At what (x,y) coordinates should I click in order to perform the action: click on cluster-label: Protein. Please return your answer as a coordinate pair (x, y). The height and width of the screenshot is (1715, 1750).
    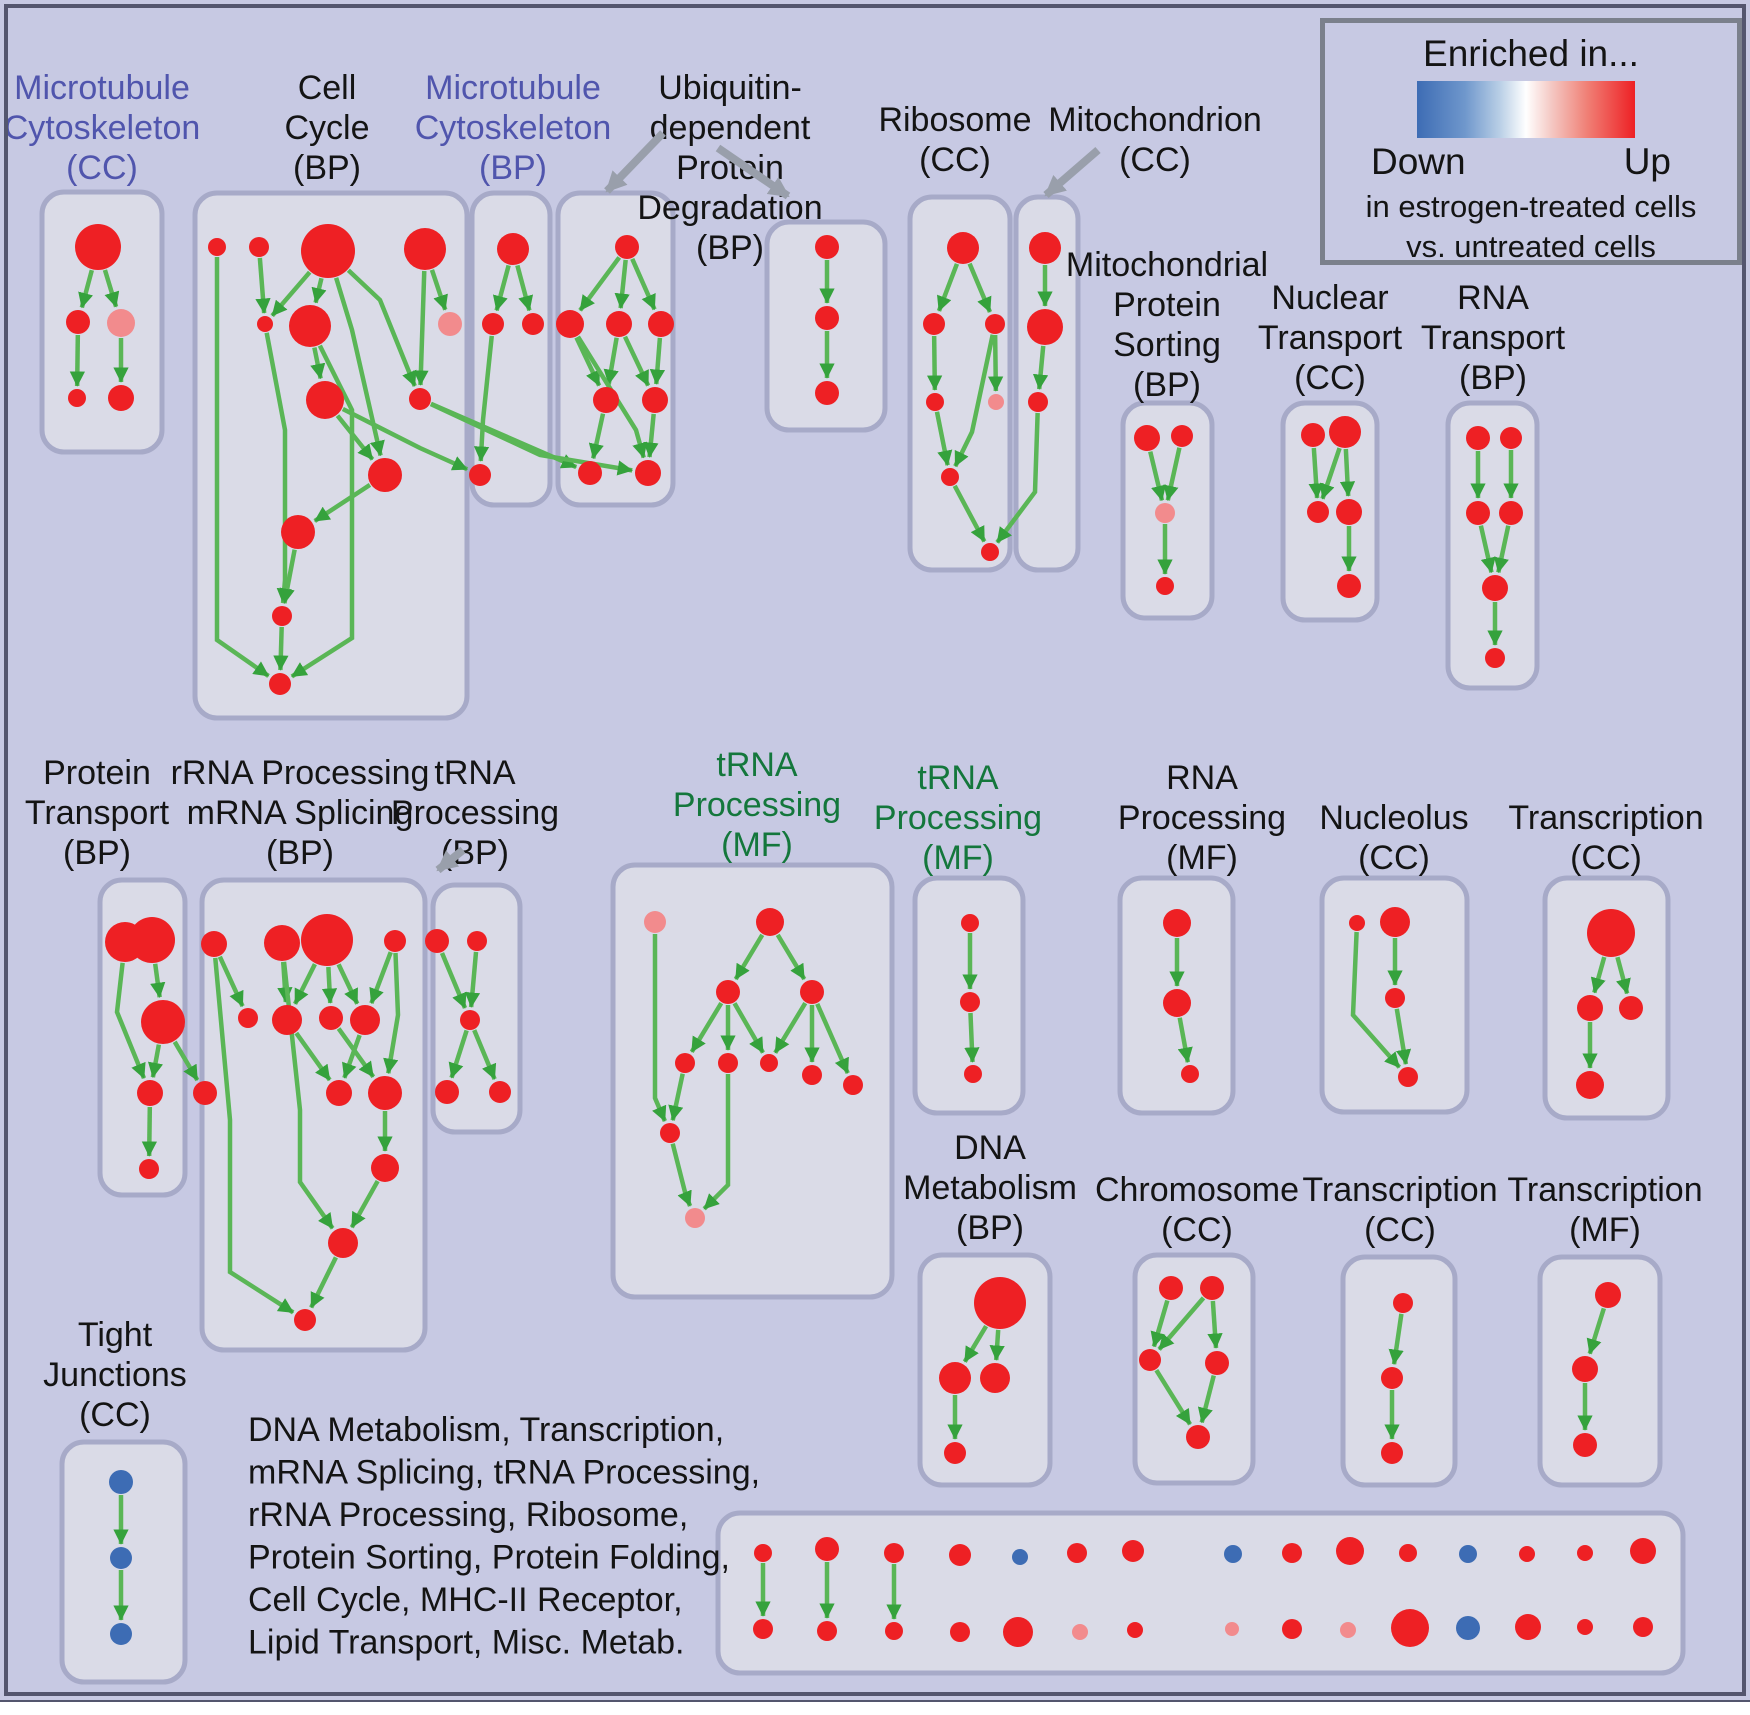
    Looking at the image, I should click on (97, 773).